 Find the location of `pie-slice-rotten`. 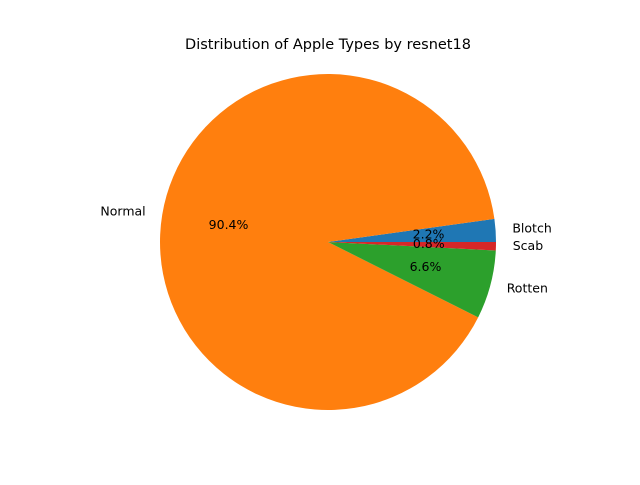

pie-slice-rotten is located at coordinates (412, 280).